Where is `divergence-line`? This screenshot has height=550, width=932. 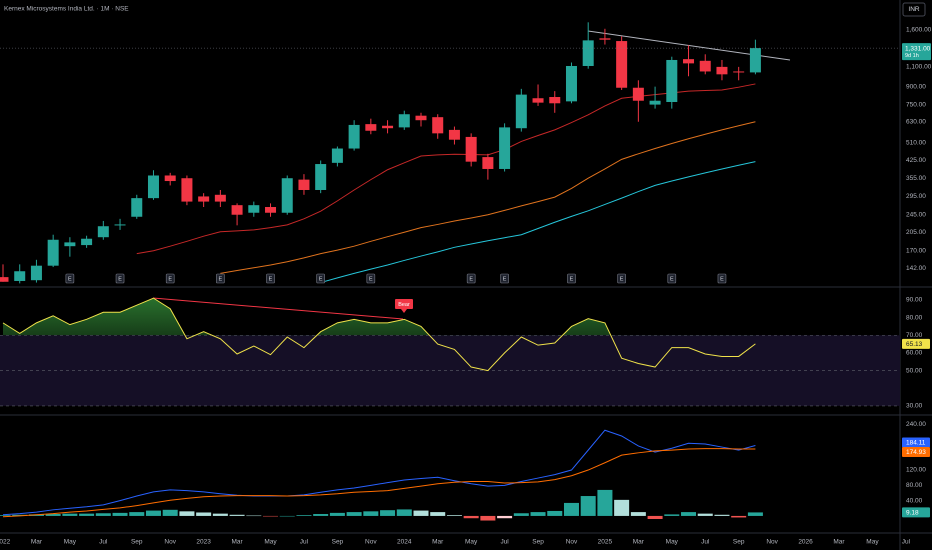
divergence-line is located at coordinates (278, 308).